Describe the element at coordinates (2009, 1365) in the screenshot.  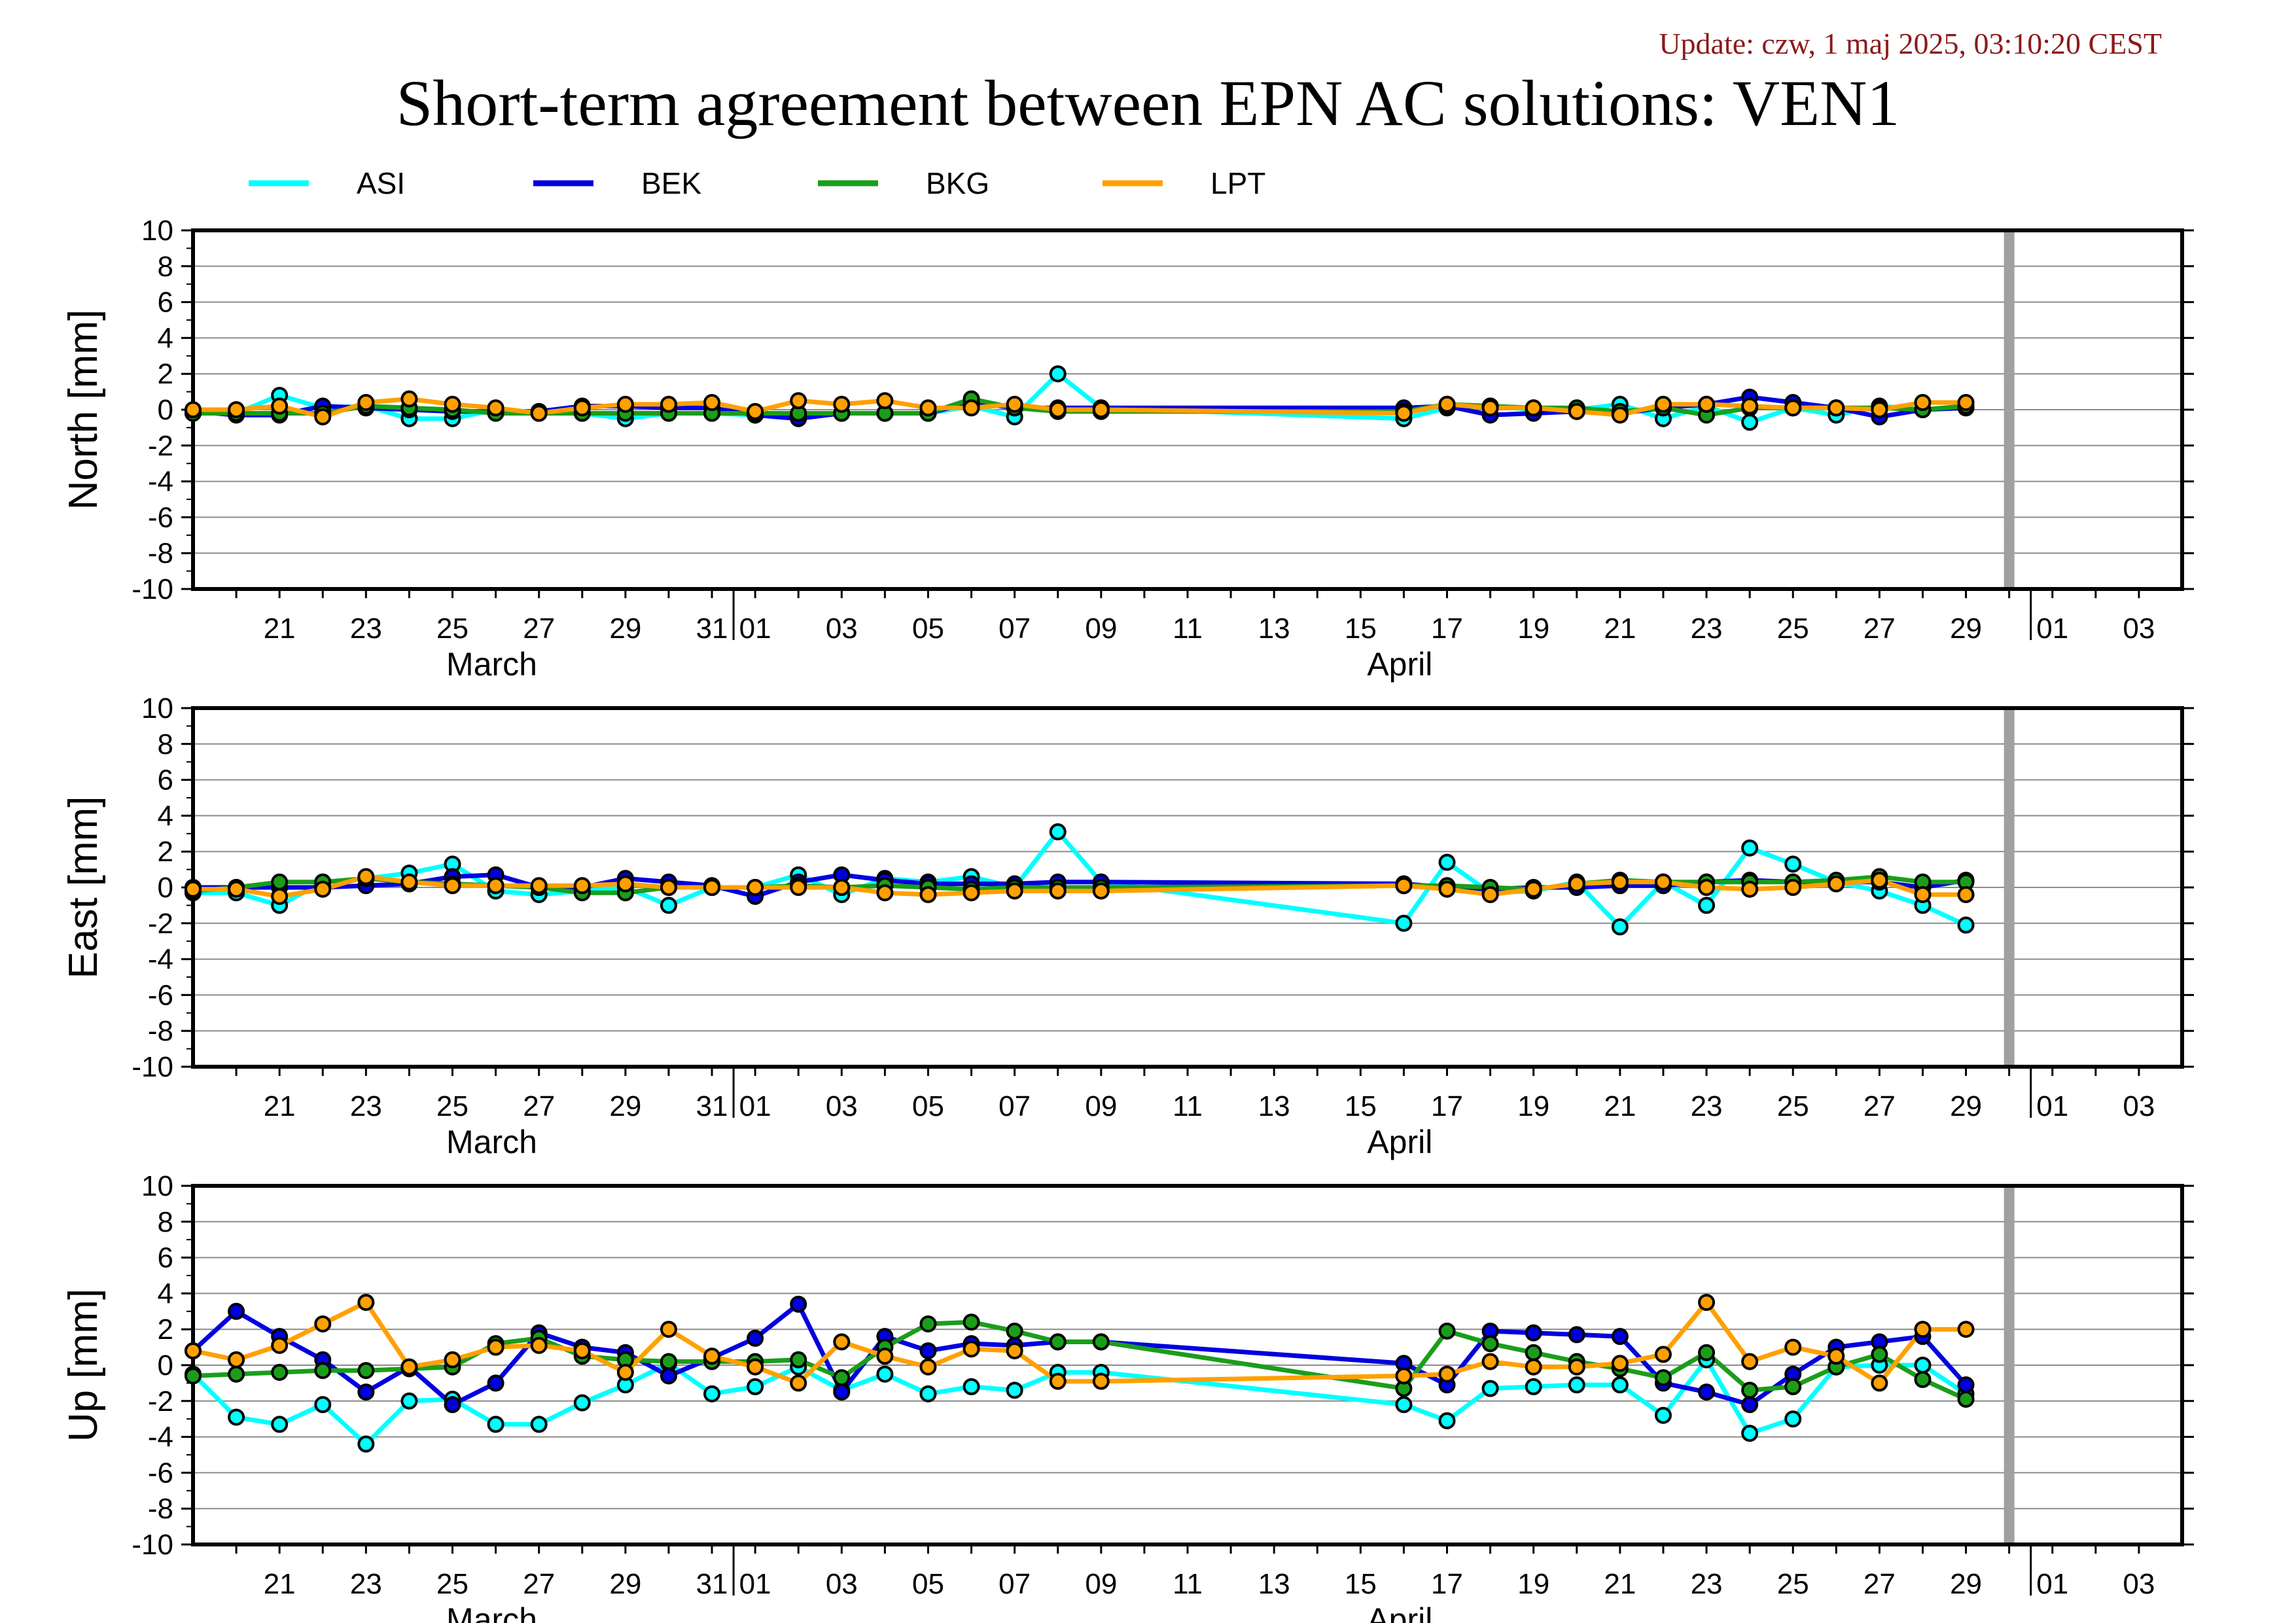
I see `current-date-marker` at that location.